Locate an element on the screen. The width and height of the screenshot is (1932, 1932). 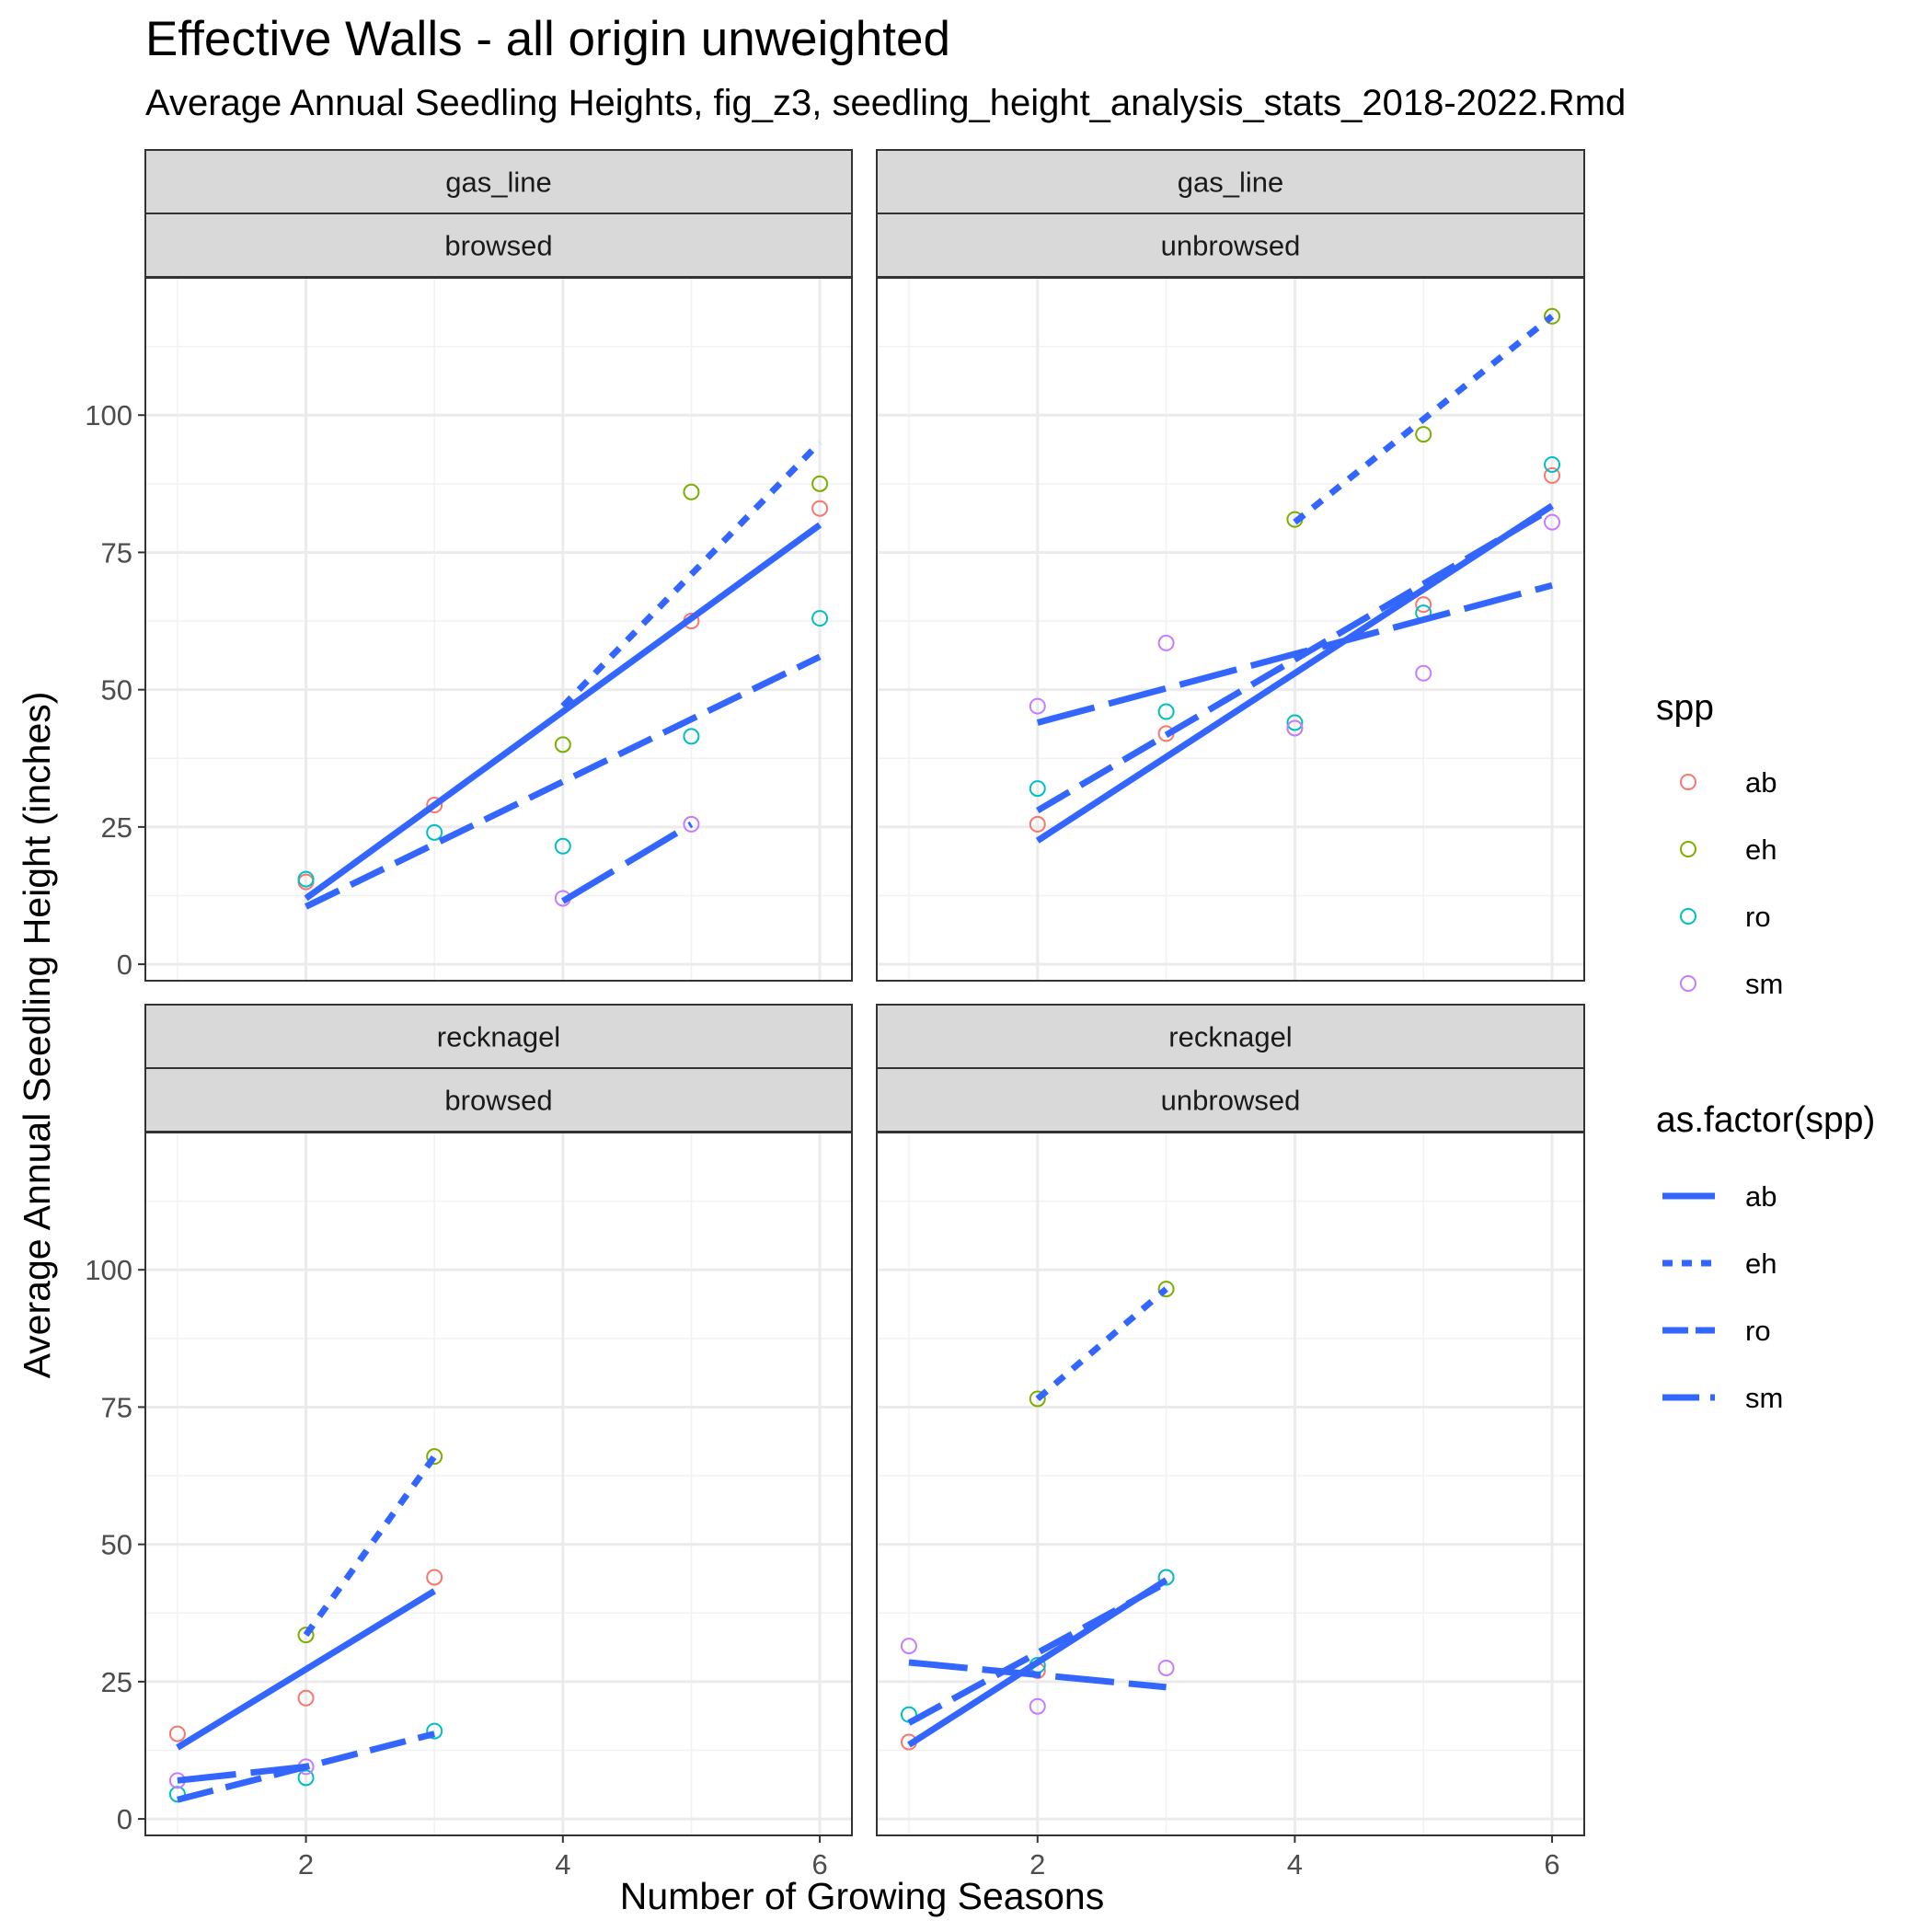
x-tick-label: 2 is located at coordinates (1037, 1864).